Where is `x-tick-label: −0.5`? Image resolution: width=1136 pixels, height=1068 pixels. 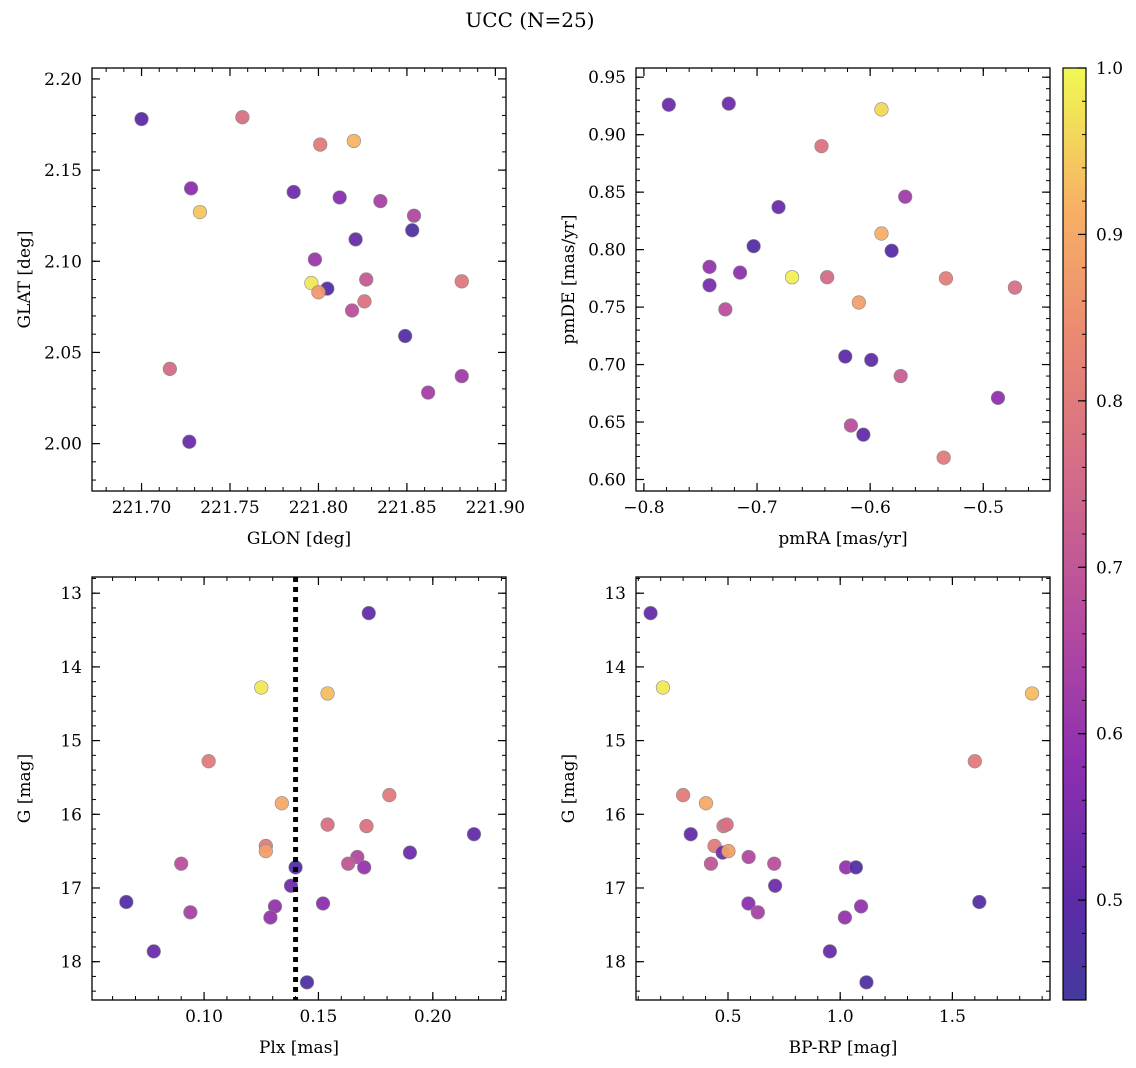
x-tick-label: −0.5 is located at coordinates (983, 508).